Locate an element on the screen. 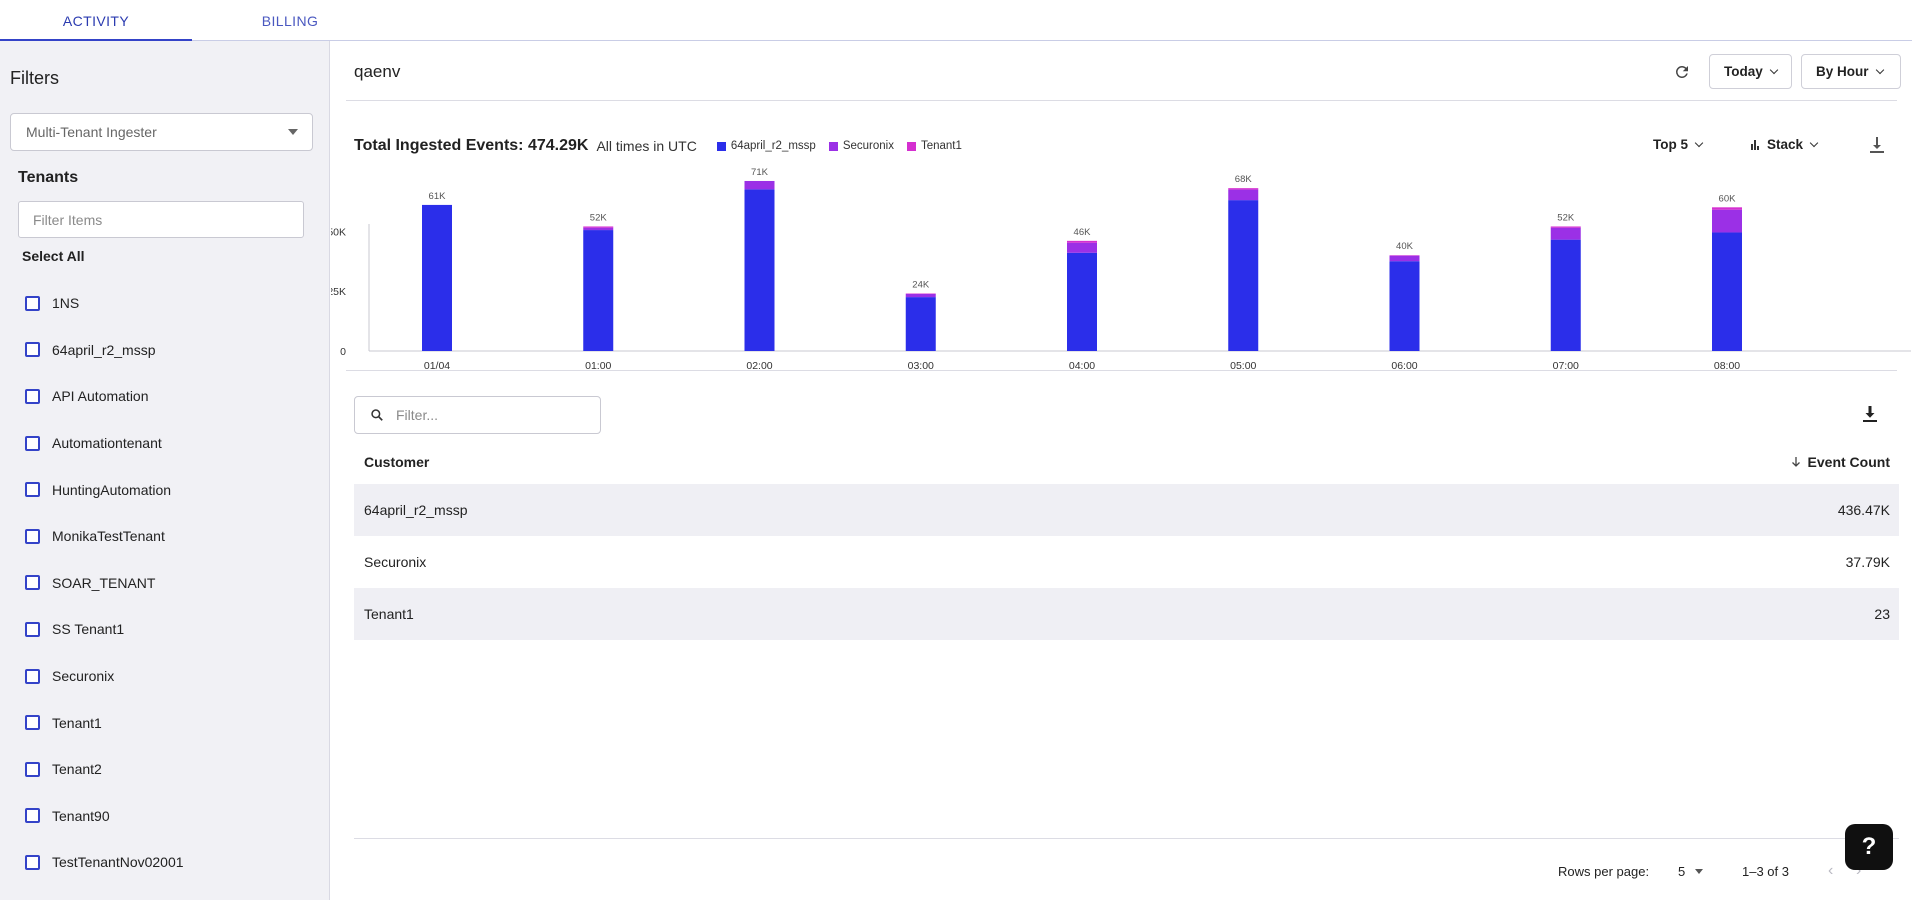 The width and height of the screenshot is (1912, 900). legend-item: Securonix is located at coordinates (861, 146).